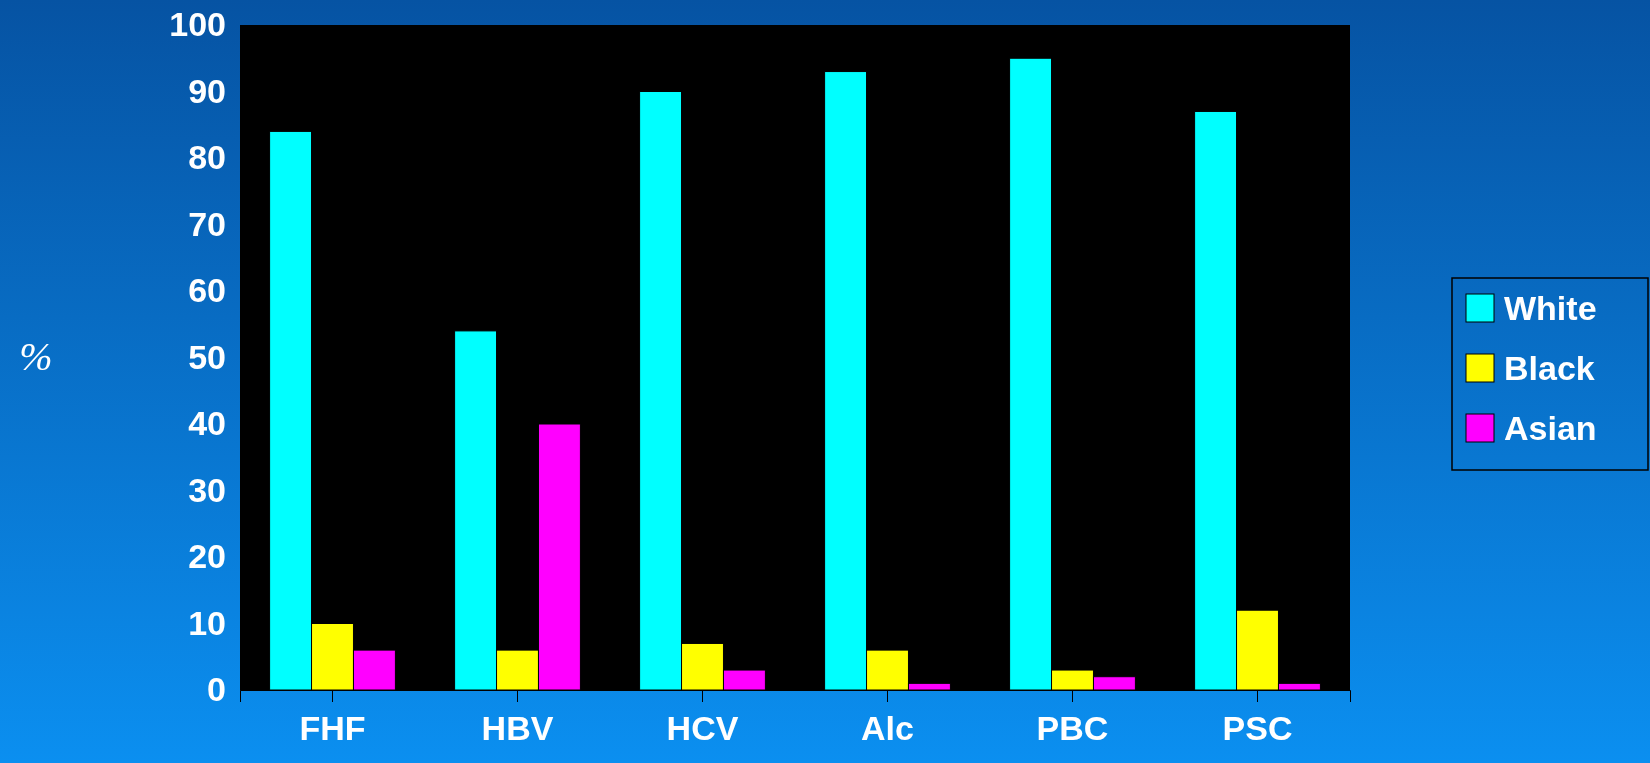 Image resolution: width=1650 pixels, height=763 pixels. Describe the element at coordinates (1257, 728) in the screenshot. I see `x-tick-label: PSC` at that location.